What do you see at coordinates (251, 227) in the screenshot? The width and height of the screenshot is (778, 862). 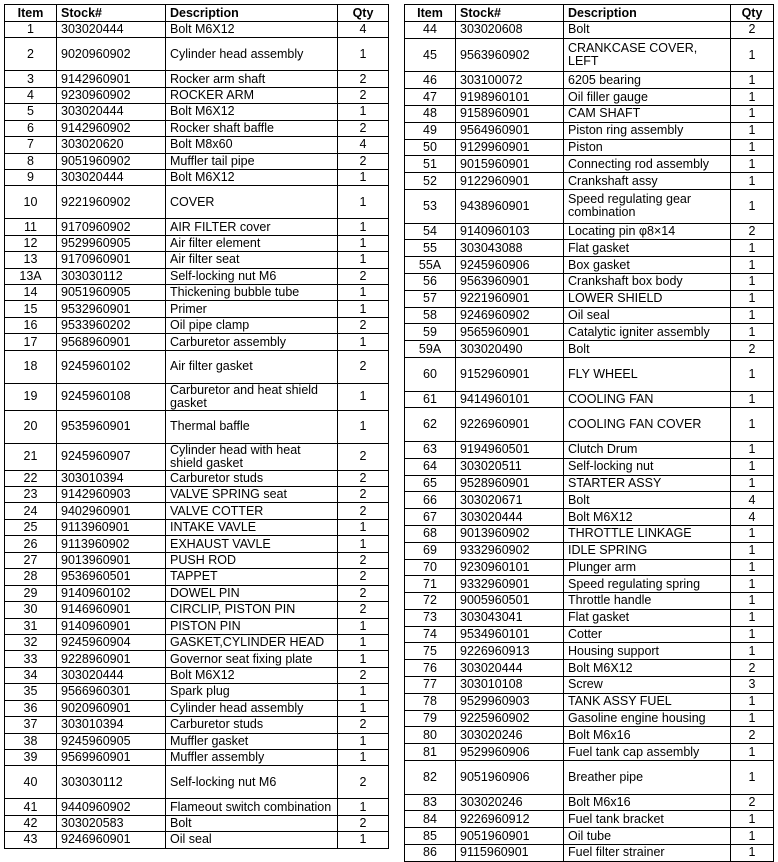 I see `description: AIR FILTER cover` at bounding box center [251, 227].